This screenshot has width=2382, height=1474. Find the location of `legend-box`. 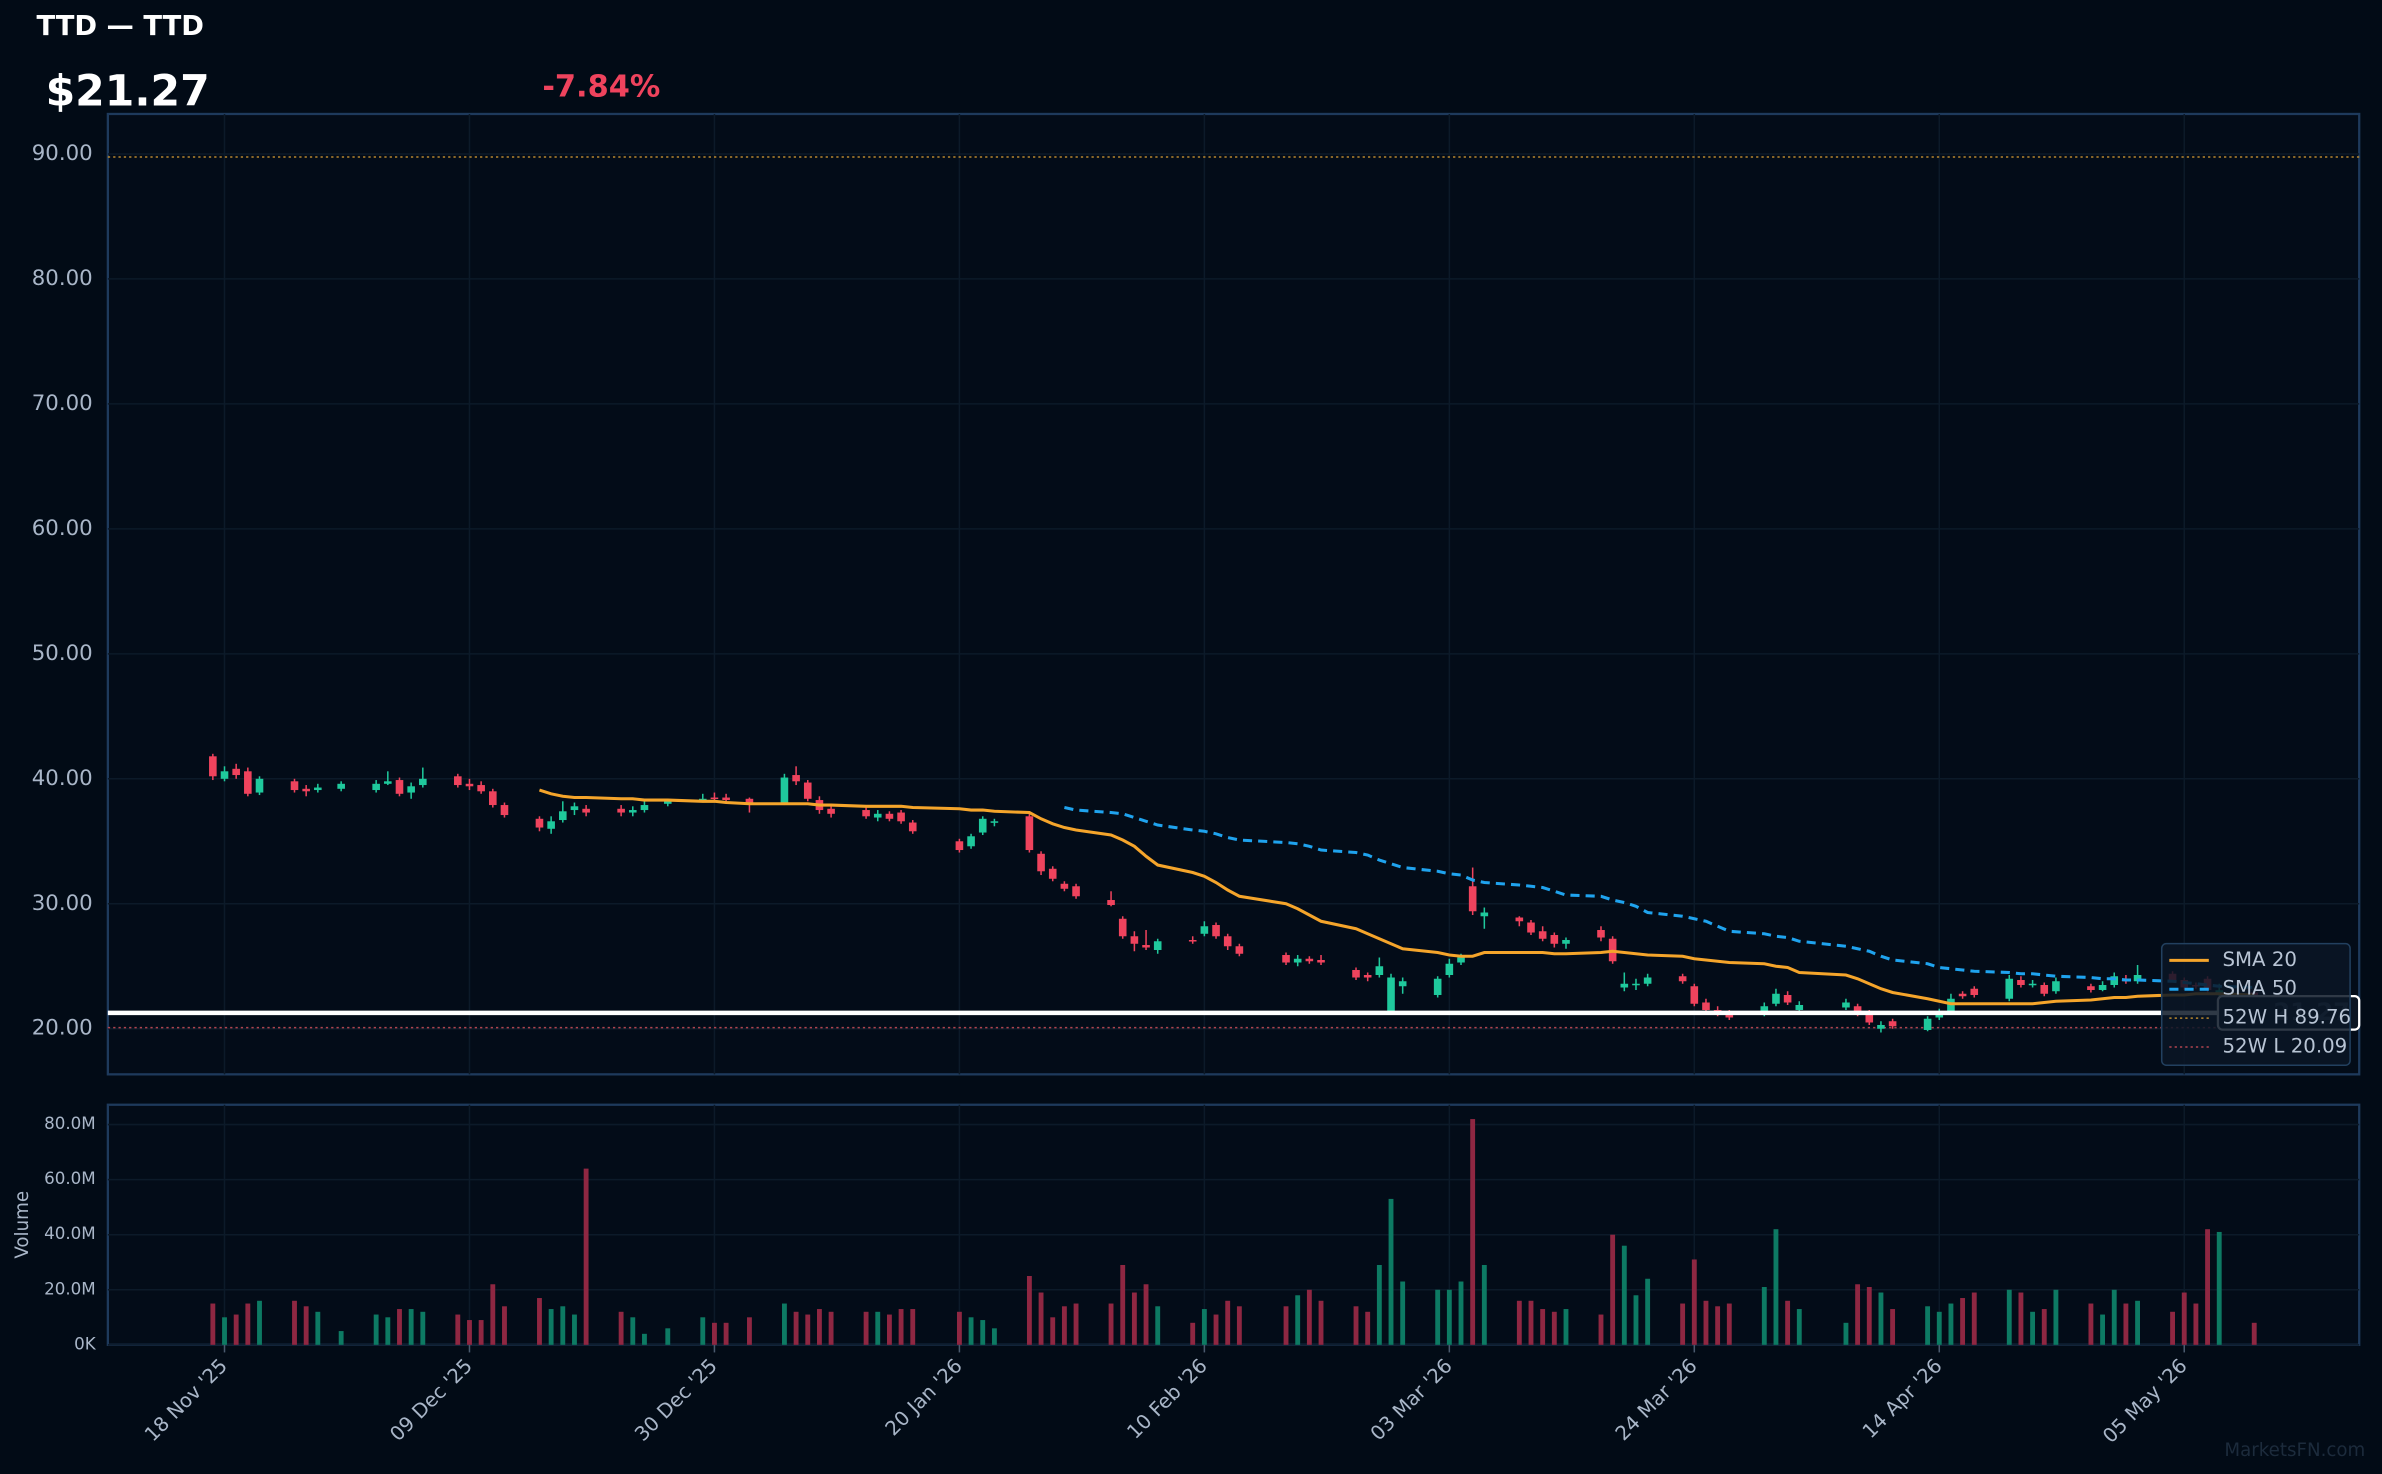

legend-box is located at coordinates (2255, 1004).